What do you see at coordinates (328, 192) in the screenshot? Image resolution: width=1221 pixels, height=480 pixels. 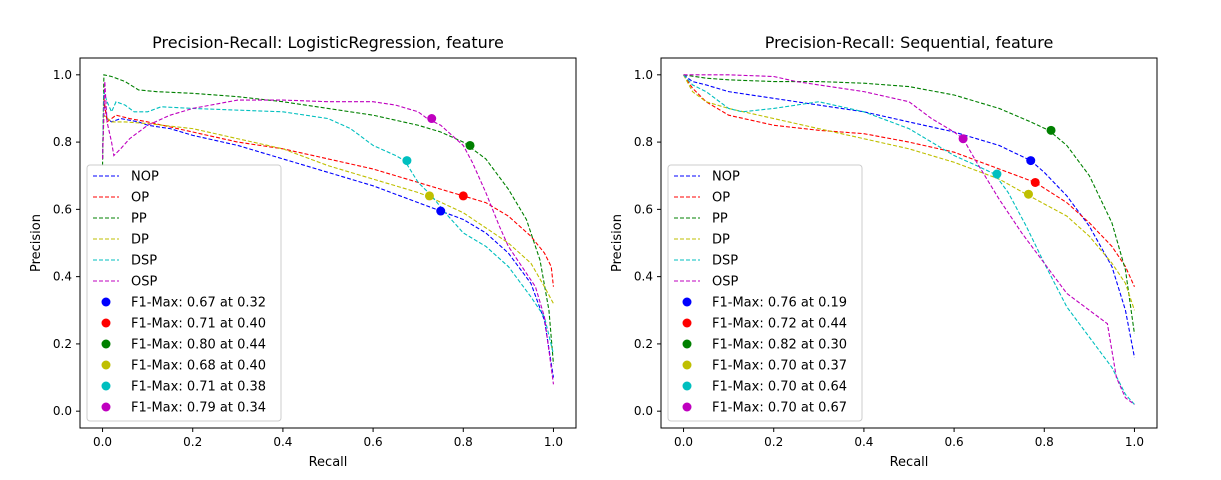 I see `series-line-op` at bounding box center [328, 192].